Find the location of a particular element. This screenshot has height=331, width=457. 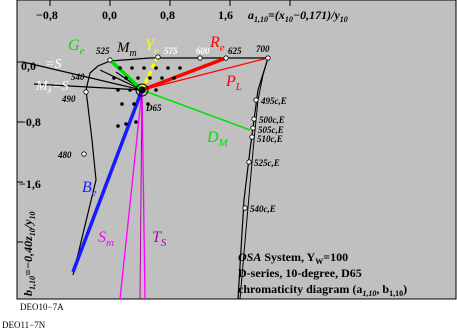

b-axis-title-sub: 1,10 is located at coordinates (32, 283).